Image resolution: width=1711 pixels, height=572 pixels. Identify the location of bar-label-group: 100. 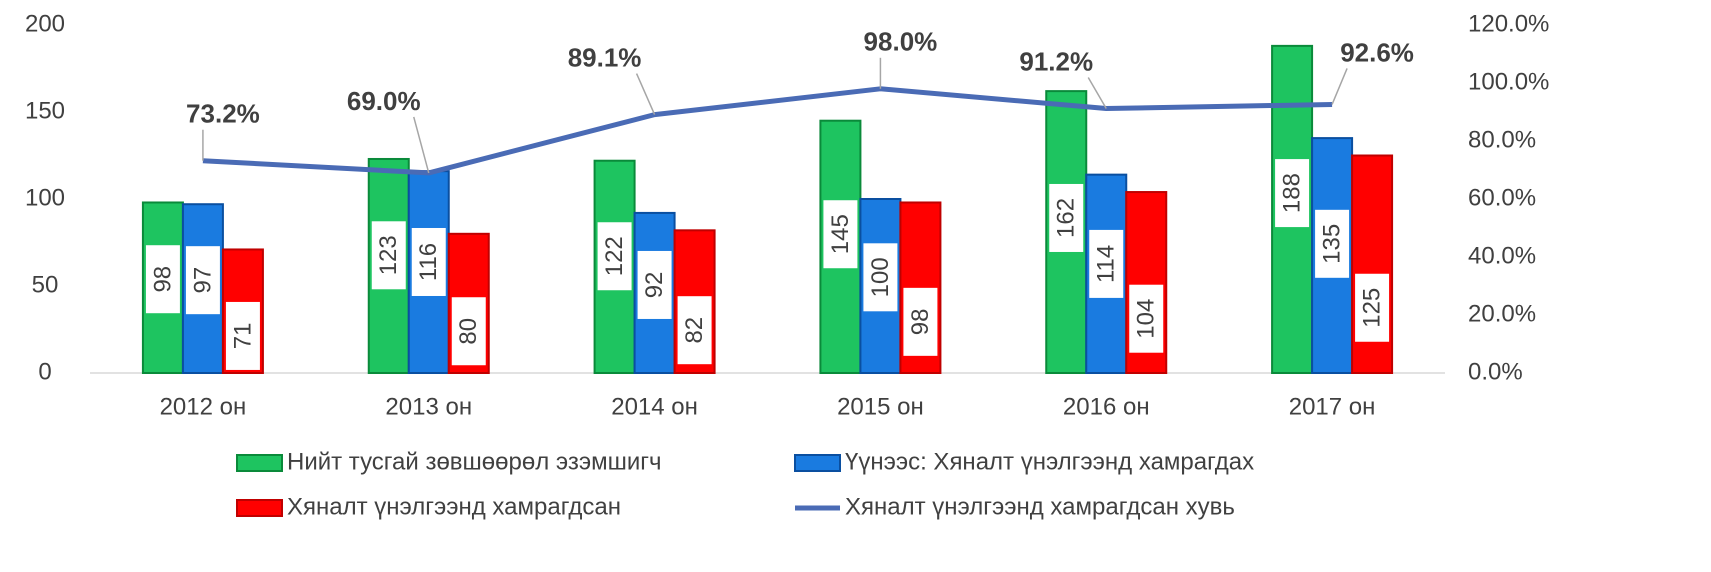
(880, 277).